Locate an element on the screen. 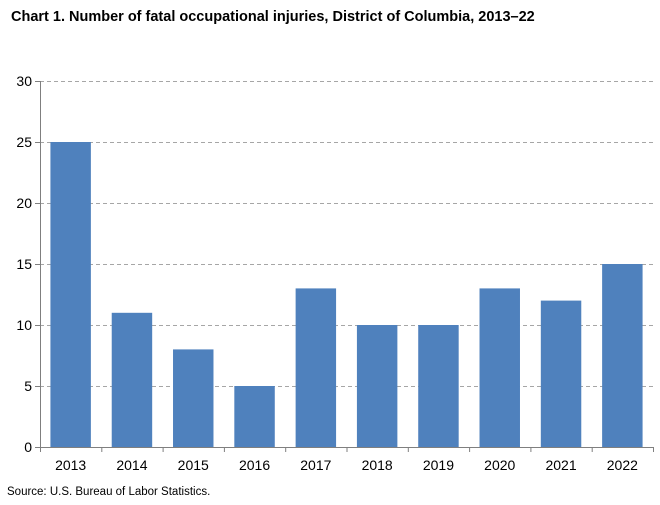 Image resolution: width=660 pixels, height=505 pixels. x-tick-label: 2014 is located at coordinates (131, 465).